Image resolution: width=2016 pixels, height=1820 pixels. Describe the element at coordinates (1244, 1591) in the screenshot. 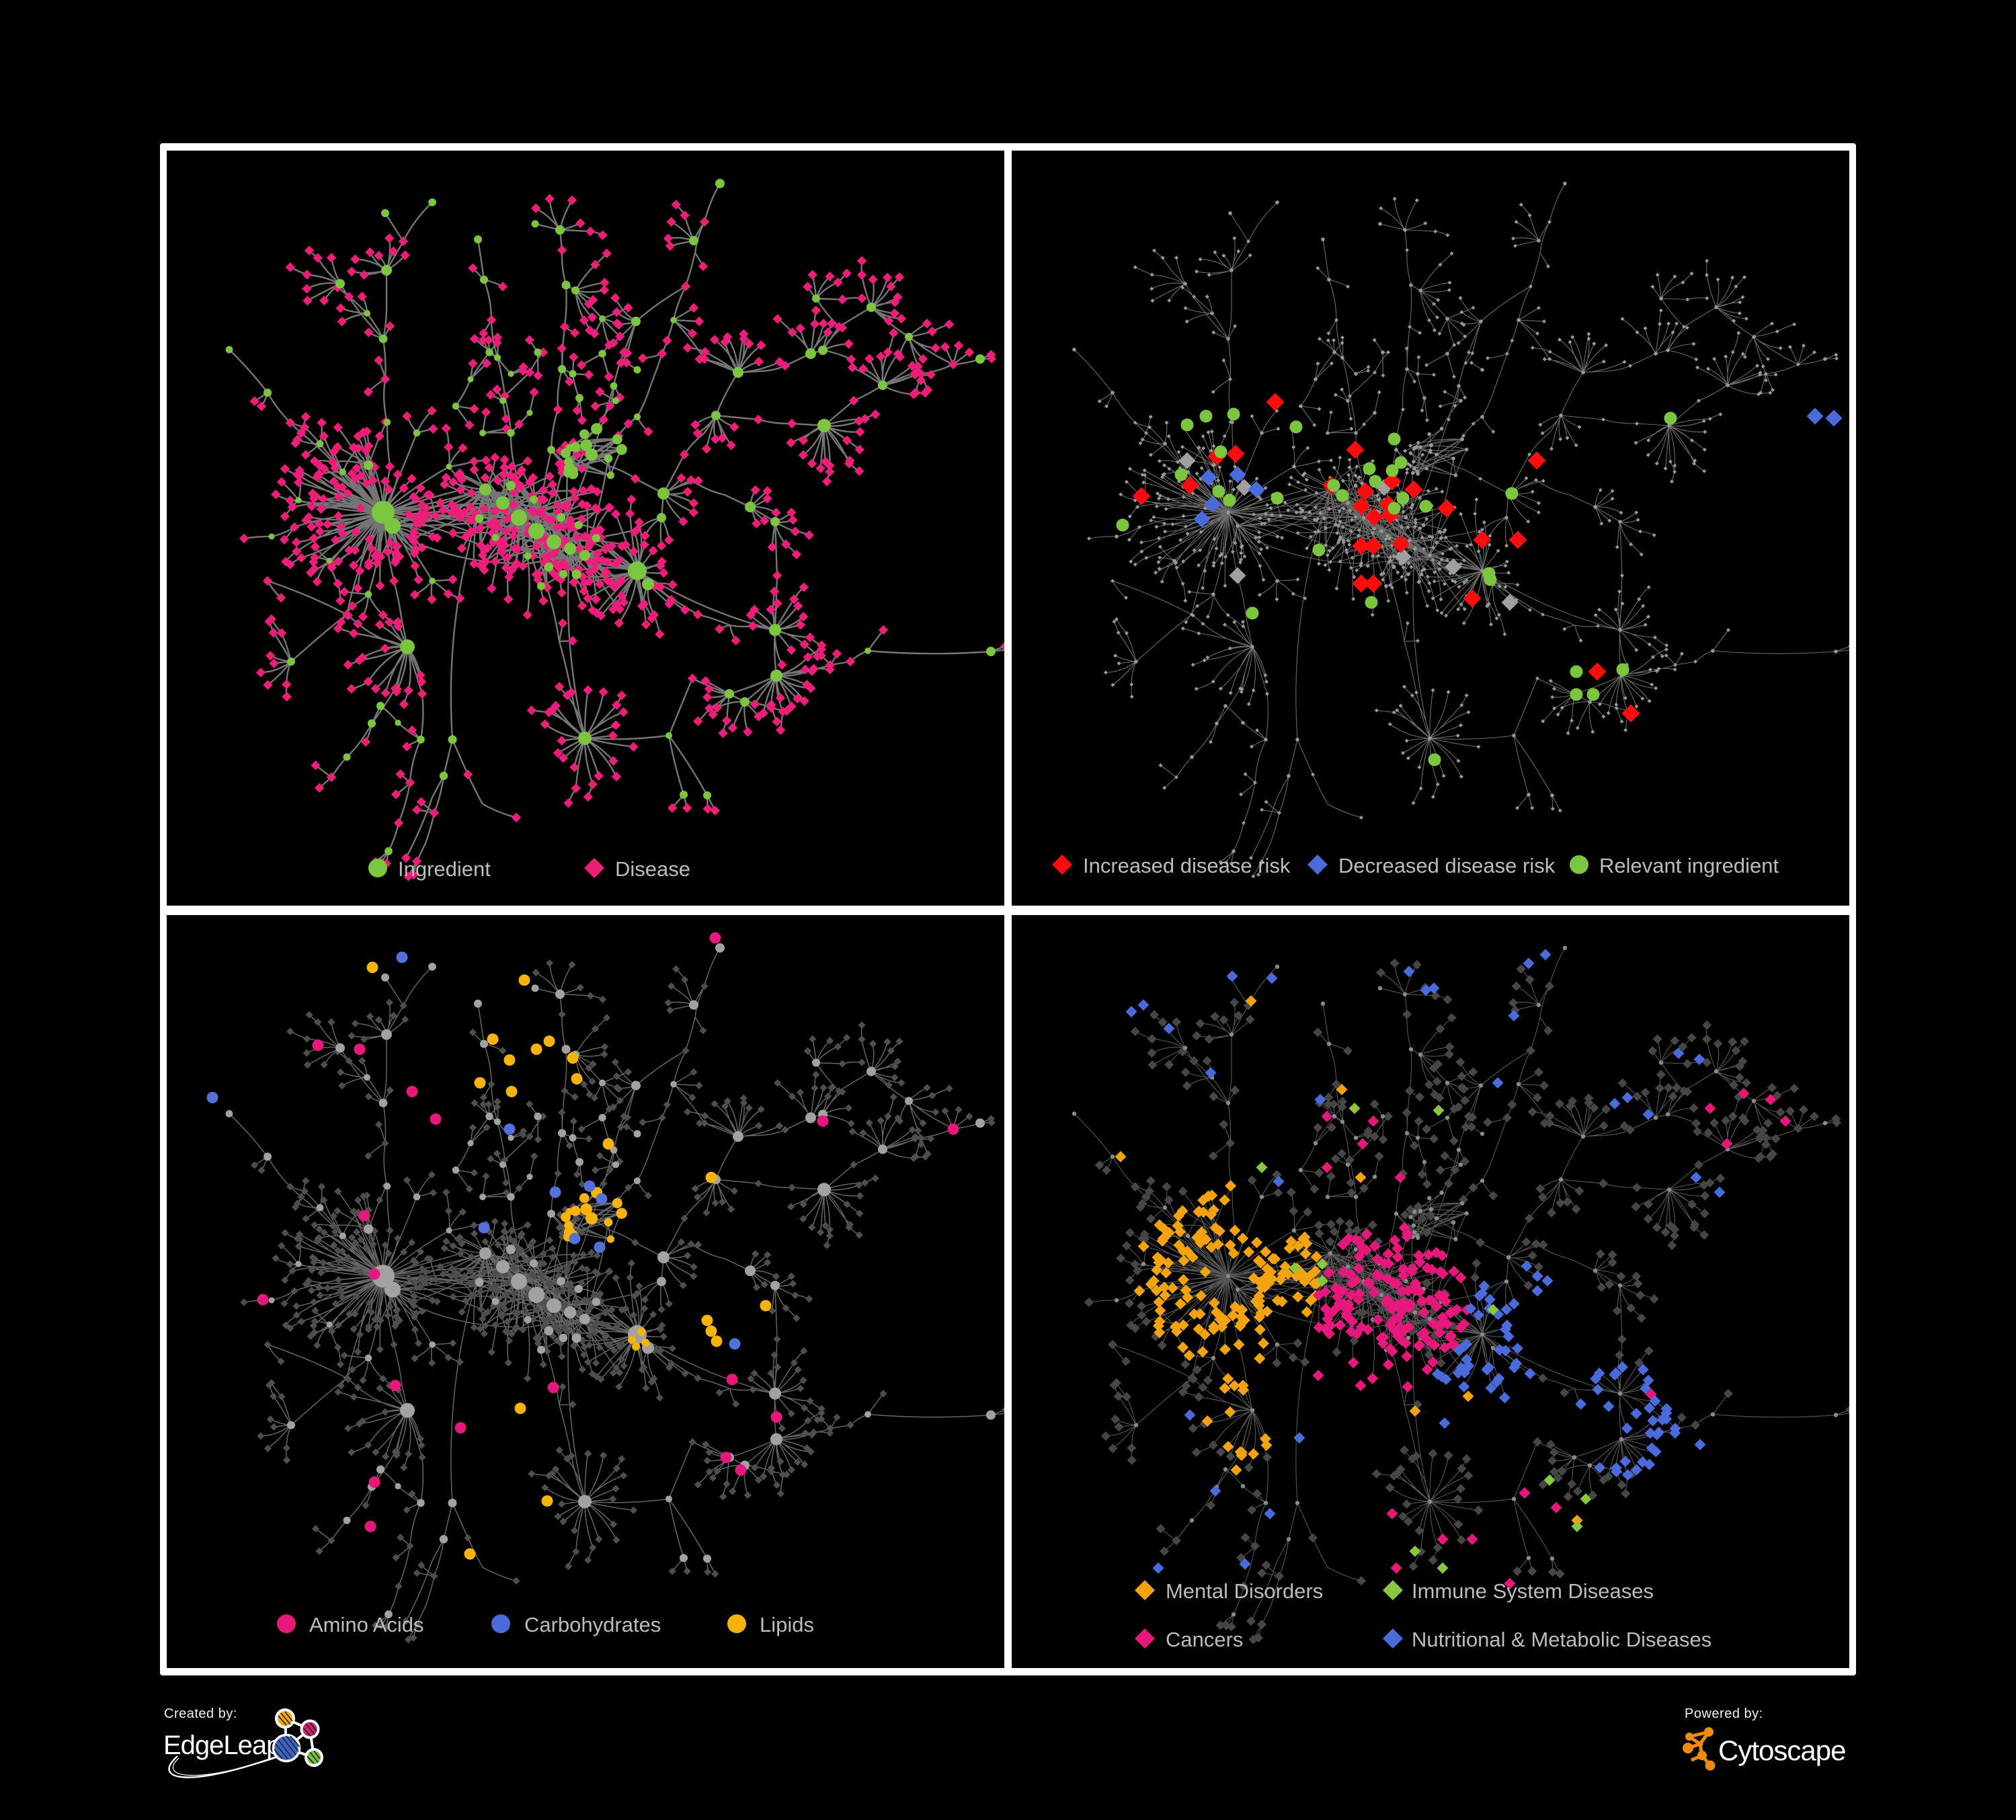

I see `svg-text: Mental Disorders` at that location.